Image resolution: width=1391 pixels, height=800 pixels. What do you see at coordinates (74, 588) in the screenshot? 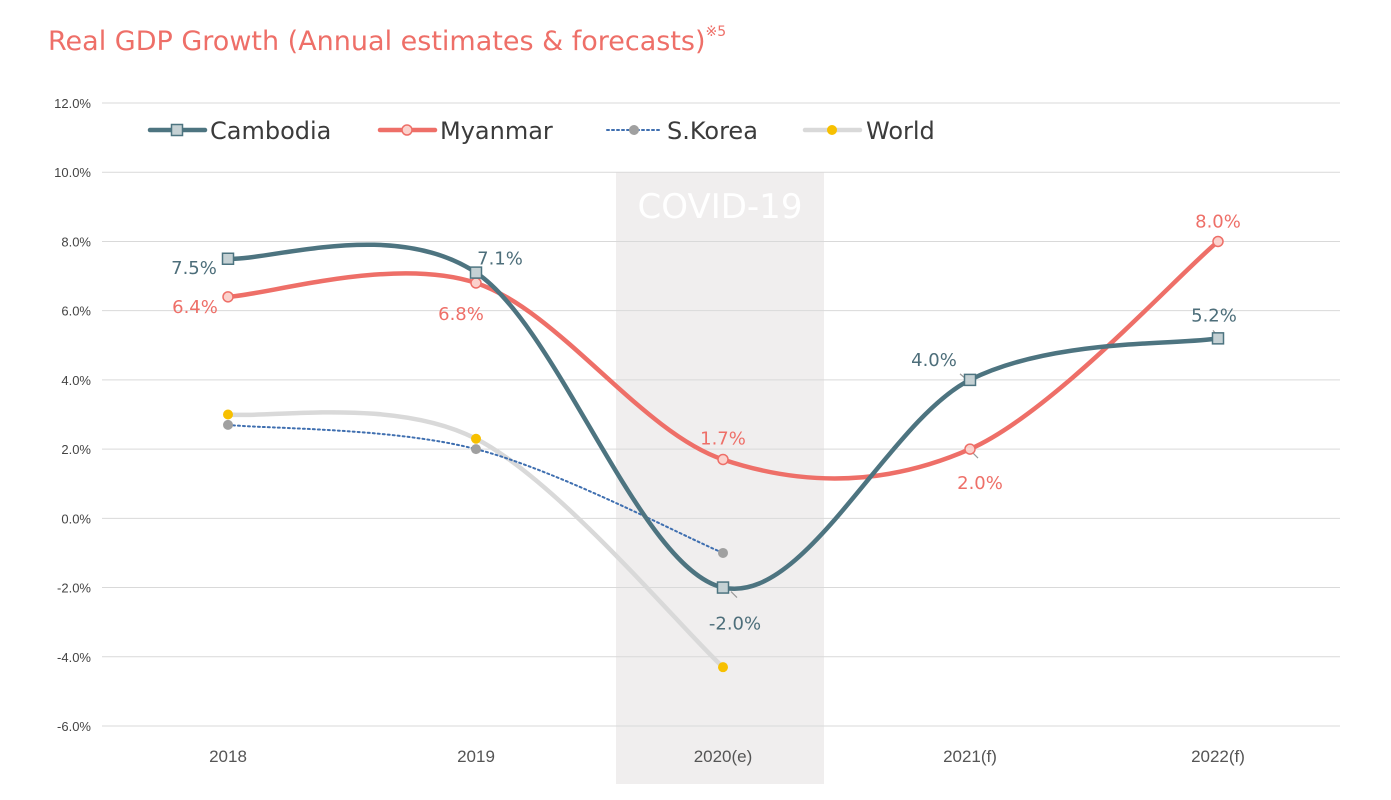
I see `y-tick-label: -2.0%` at bounding box center [74, 588].